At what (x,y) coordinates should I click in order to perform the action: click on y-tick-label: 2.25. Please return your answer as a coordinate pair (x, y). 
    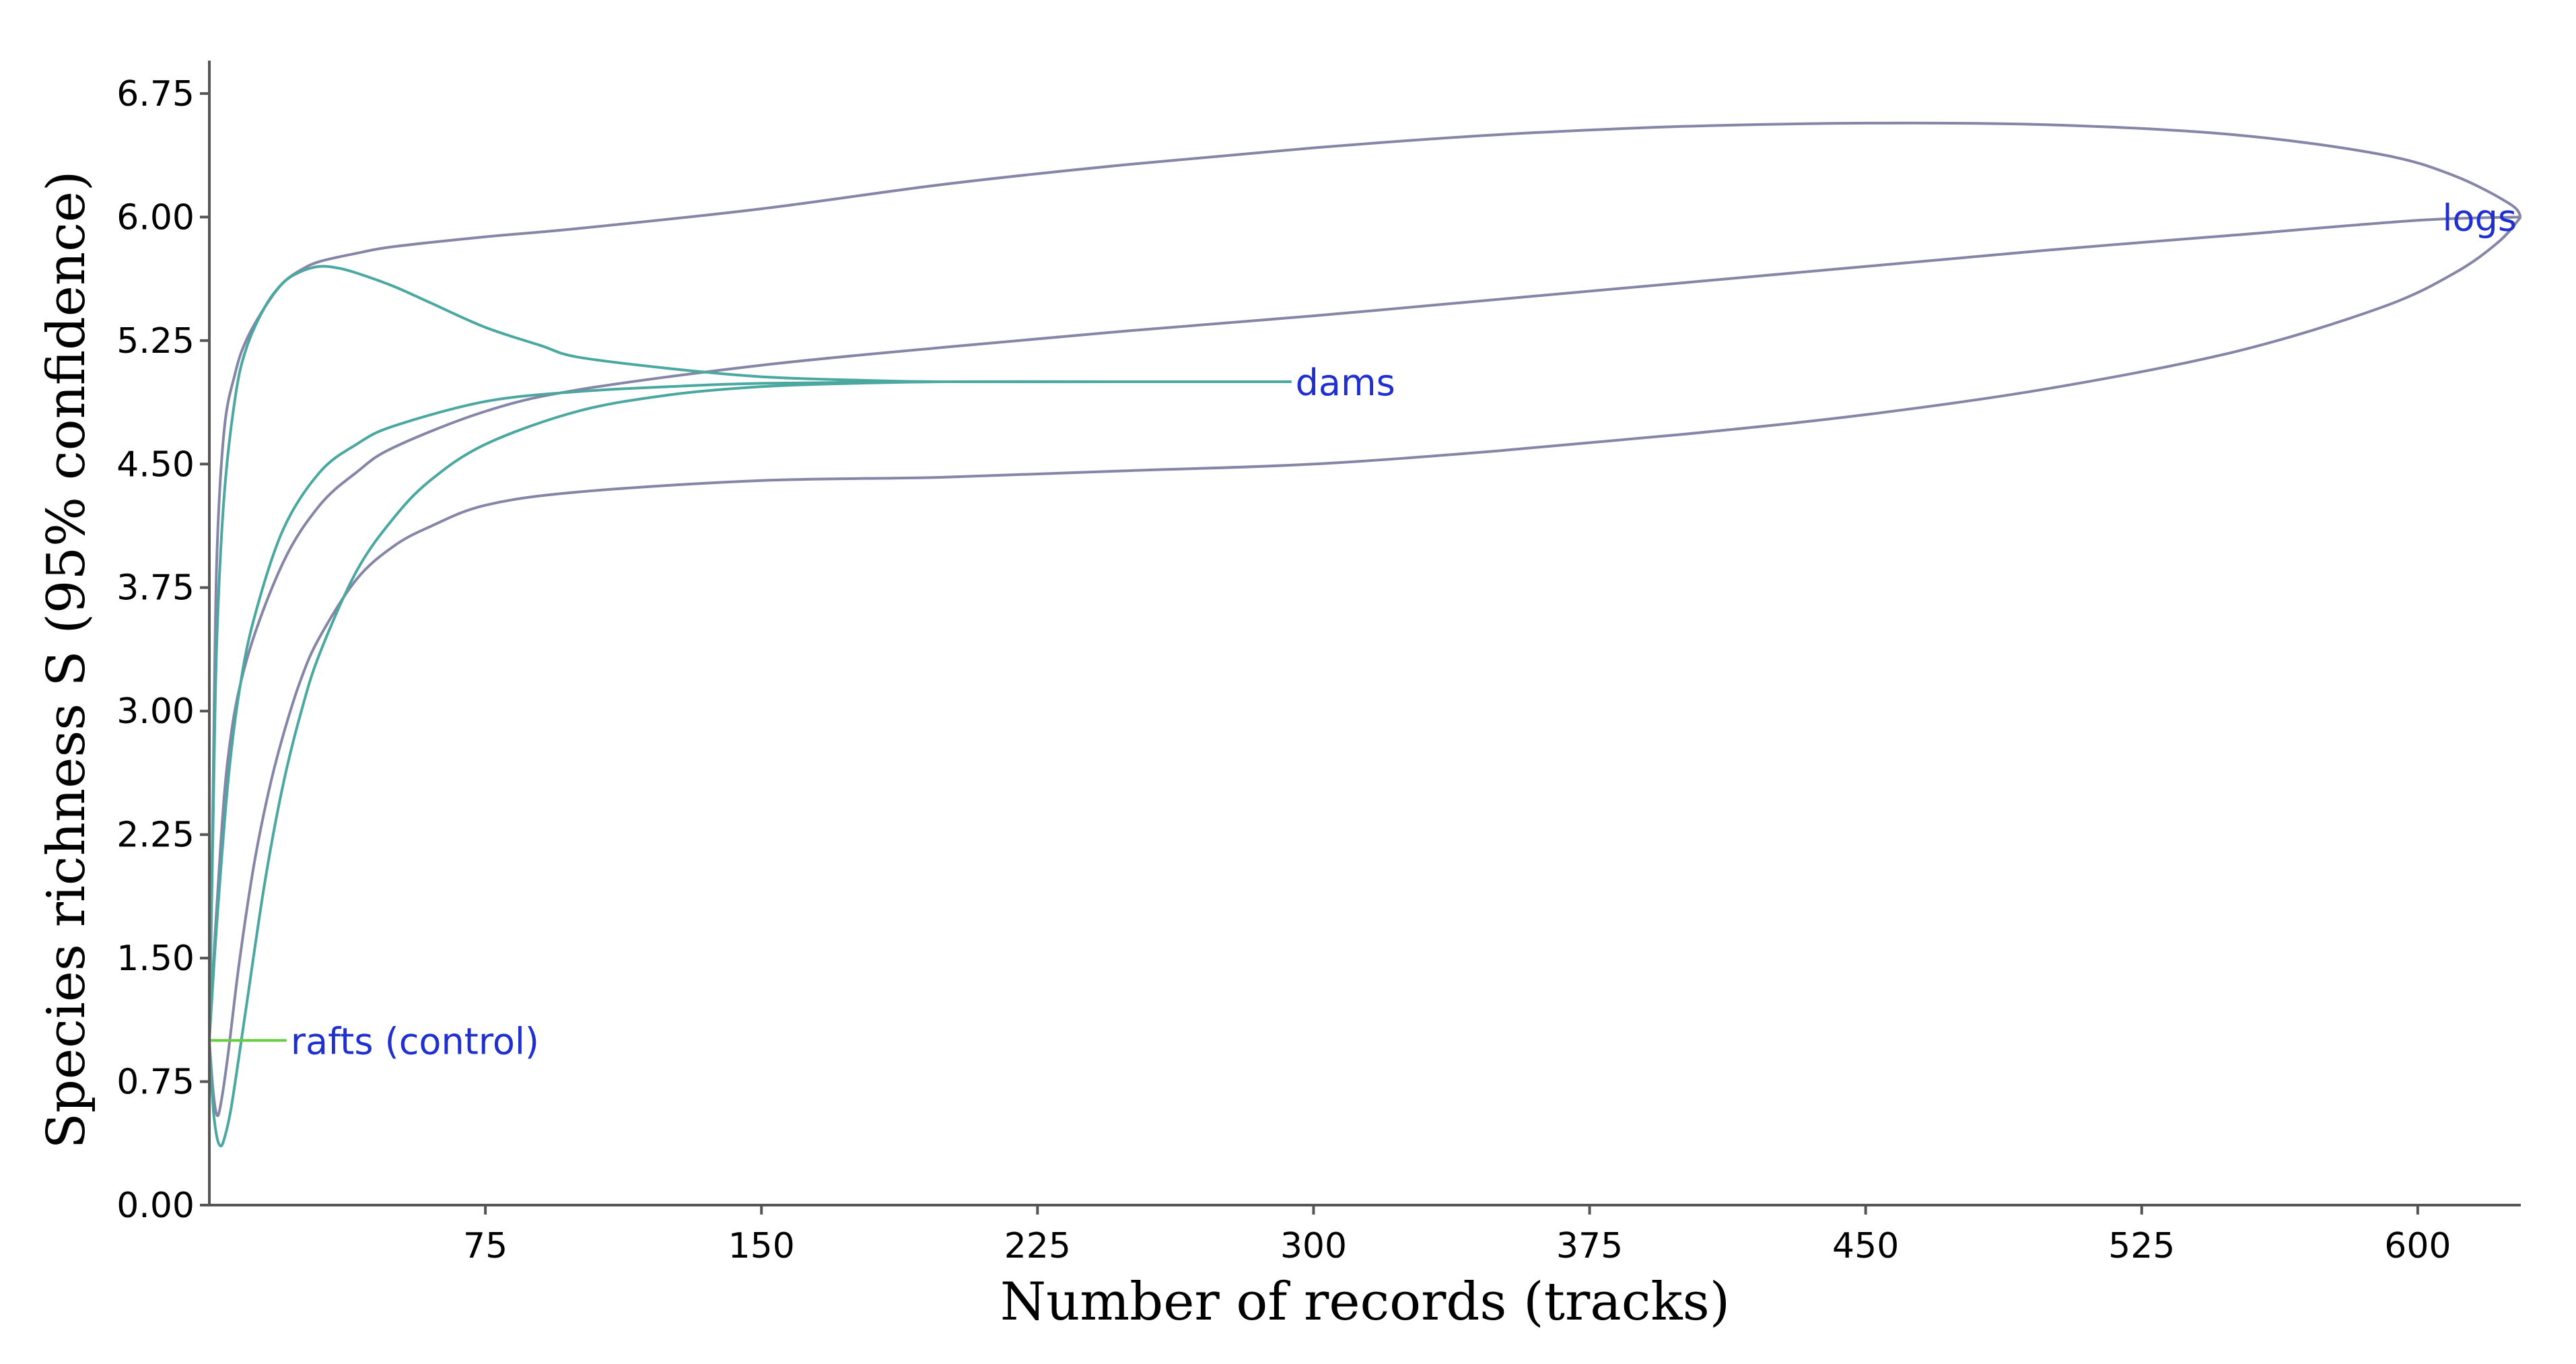
    Looking at the image, I should click on (155, 835).